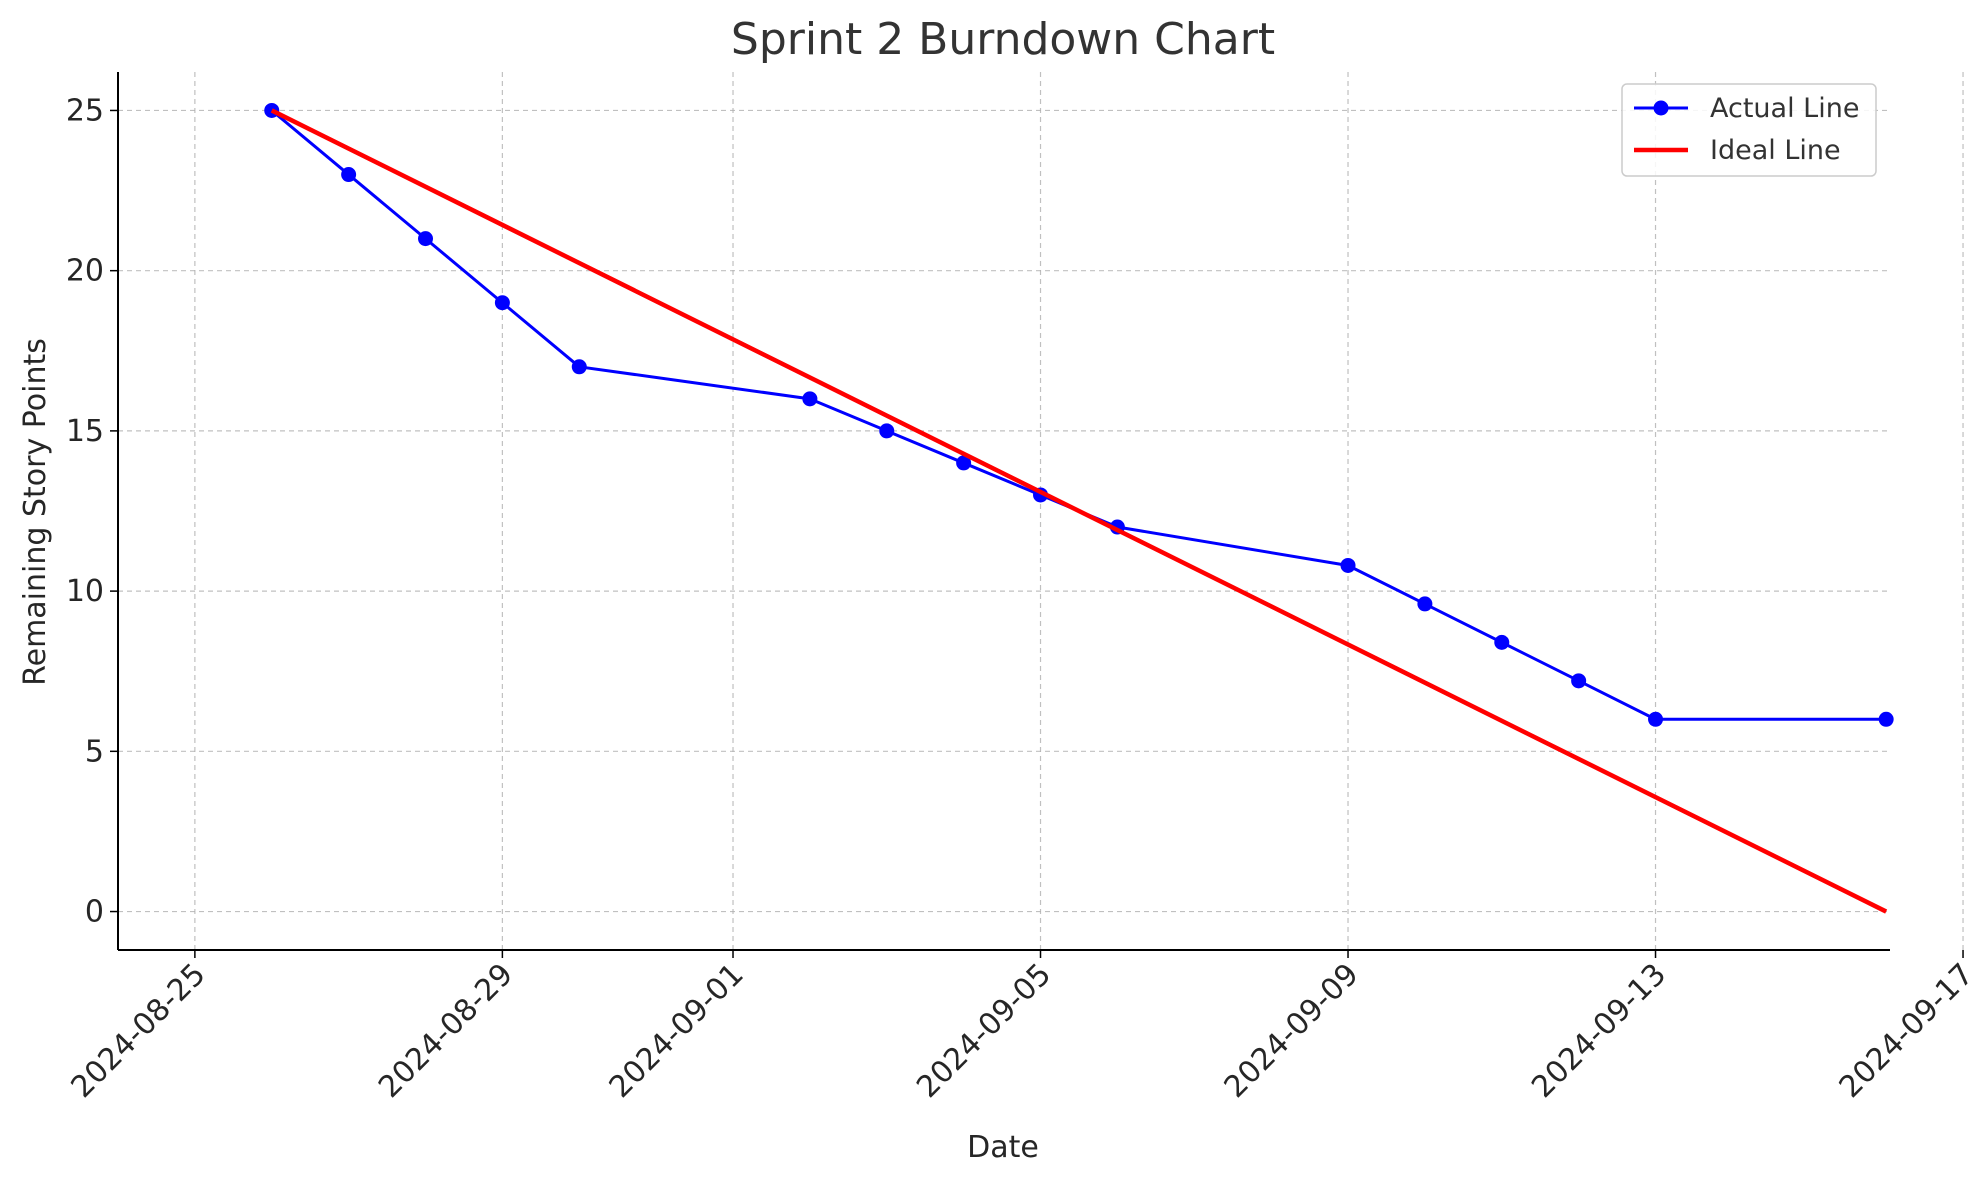  What do you see at coordinates (1003, 39) in the screenshot?
I see `chart-title: Sprint 2 Burndown Chart` at bounding box center [1003, 39].